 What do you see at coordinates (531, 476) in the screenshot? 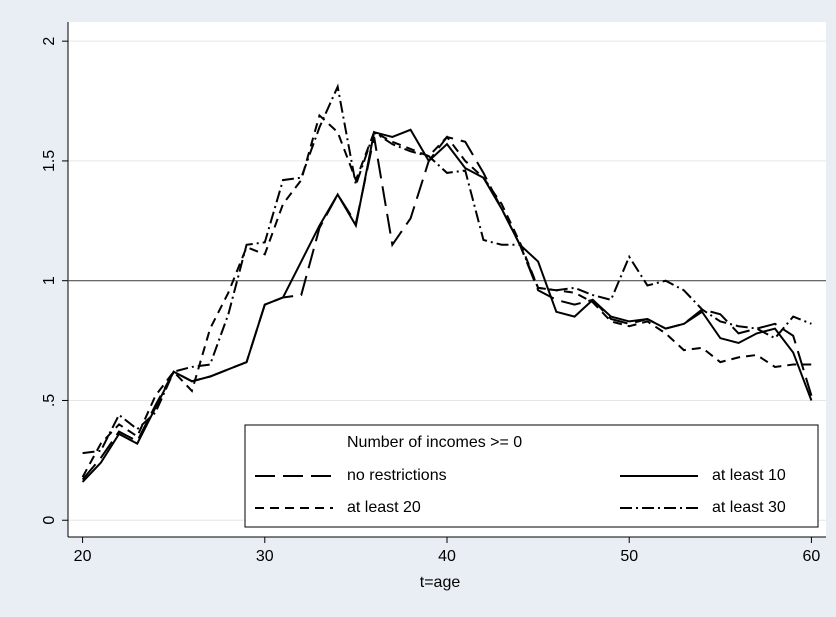
I see `legend-box` at bounding box center [531, 476].